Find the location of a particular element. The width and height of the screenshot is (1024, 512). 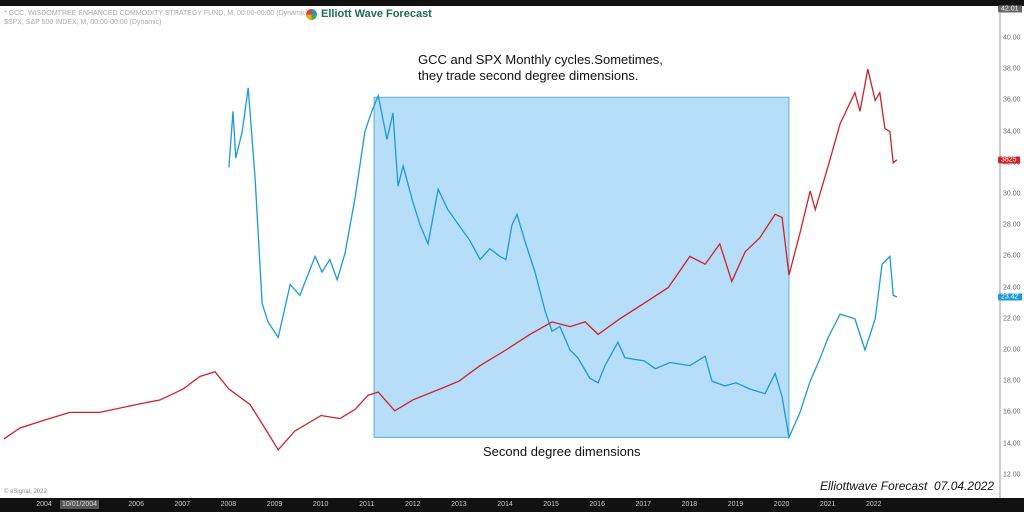

logo-text: Elliott Wave Forecast is located at coordinates (376, 14).